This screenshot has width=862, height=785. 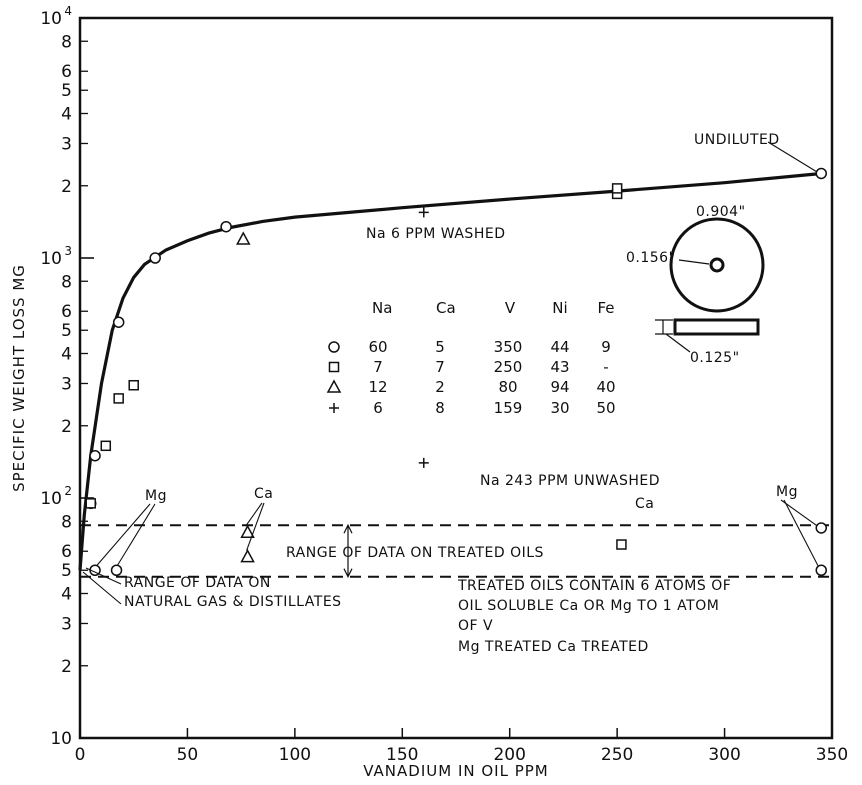 I want to click on treated-note-line-3: OF V, so click(x=475, y=626).